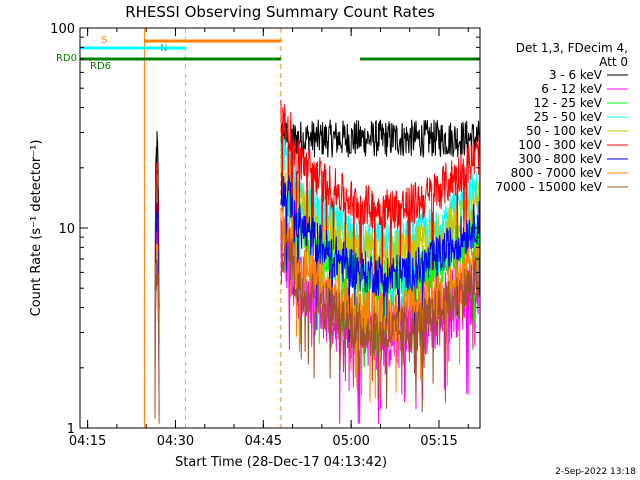 This screenshot has height=480, width=640. Describe the element at coordinates (572, 89) in the screenshot. I see `legend-label-1: 6 - 12 keV` at that location.